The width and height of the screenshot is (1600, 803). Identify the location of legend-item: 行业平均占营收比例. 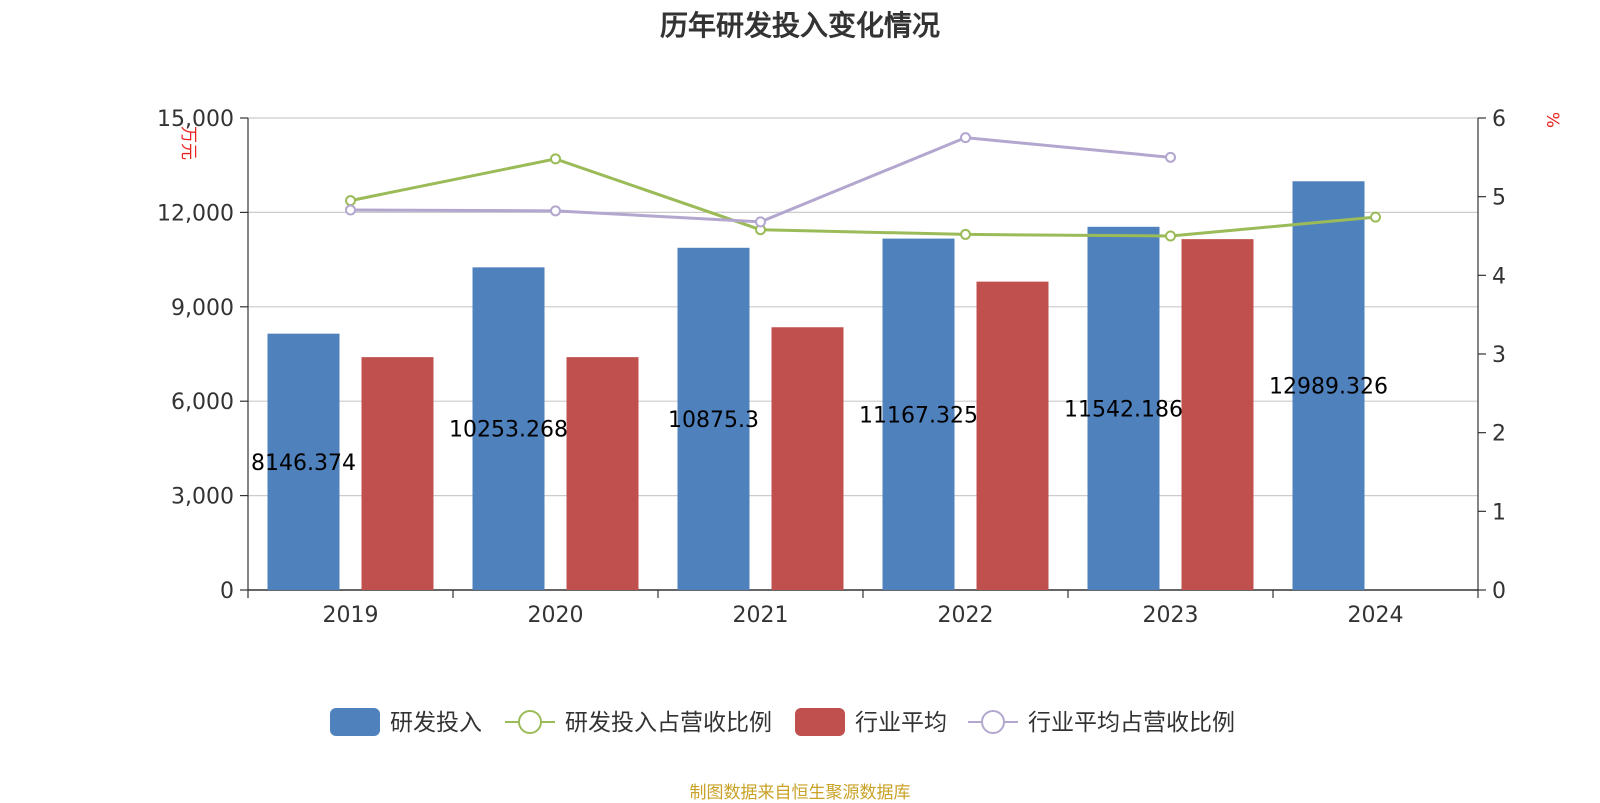
(1101, 723).